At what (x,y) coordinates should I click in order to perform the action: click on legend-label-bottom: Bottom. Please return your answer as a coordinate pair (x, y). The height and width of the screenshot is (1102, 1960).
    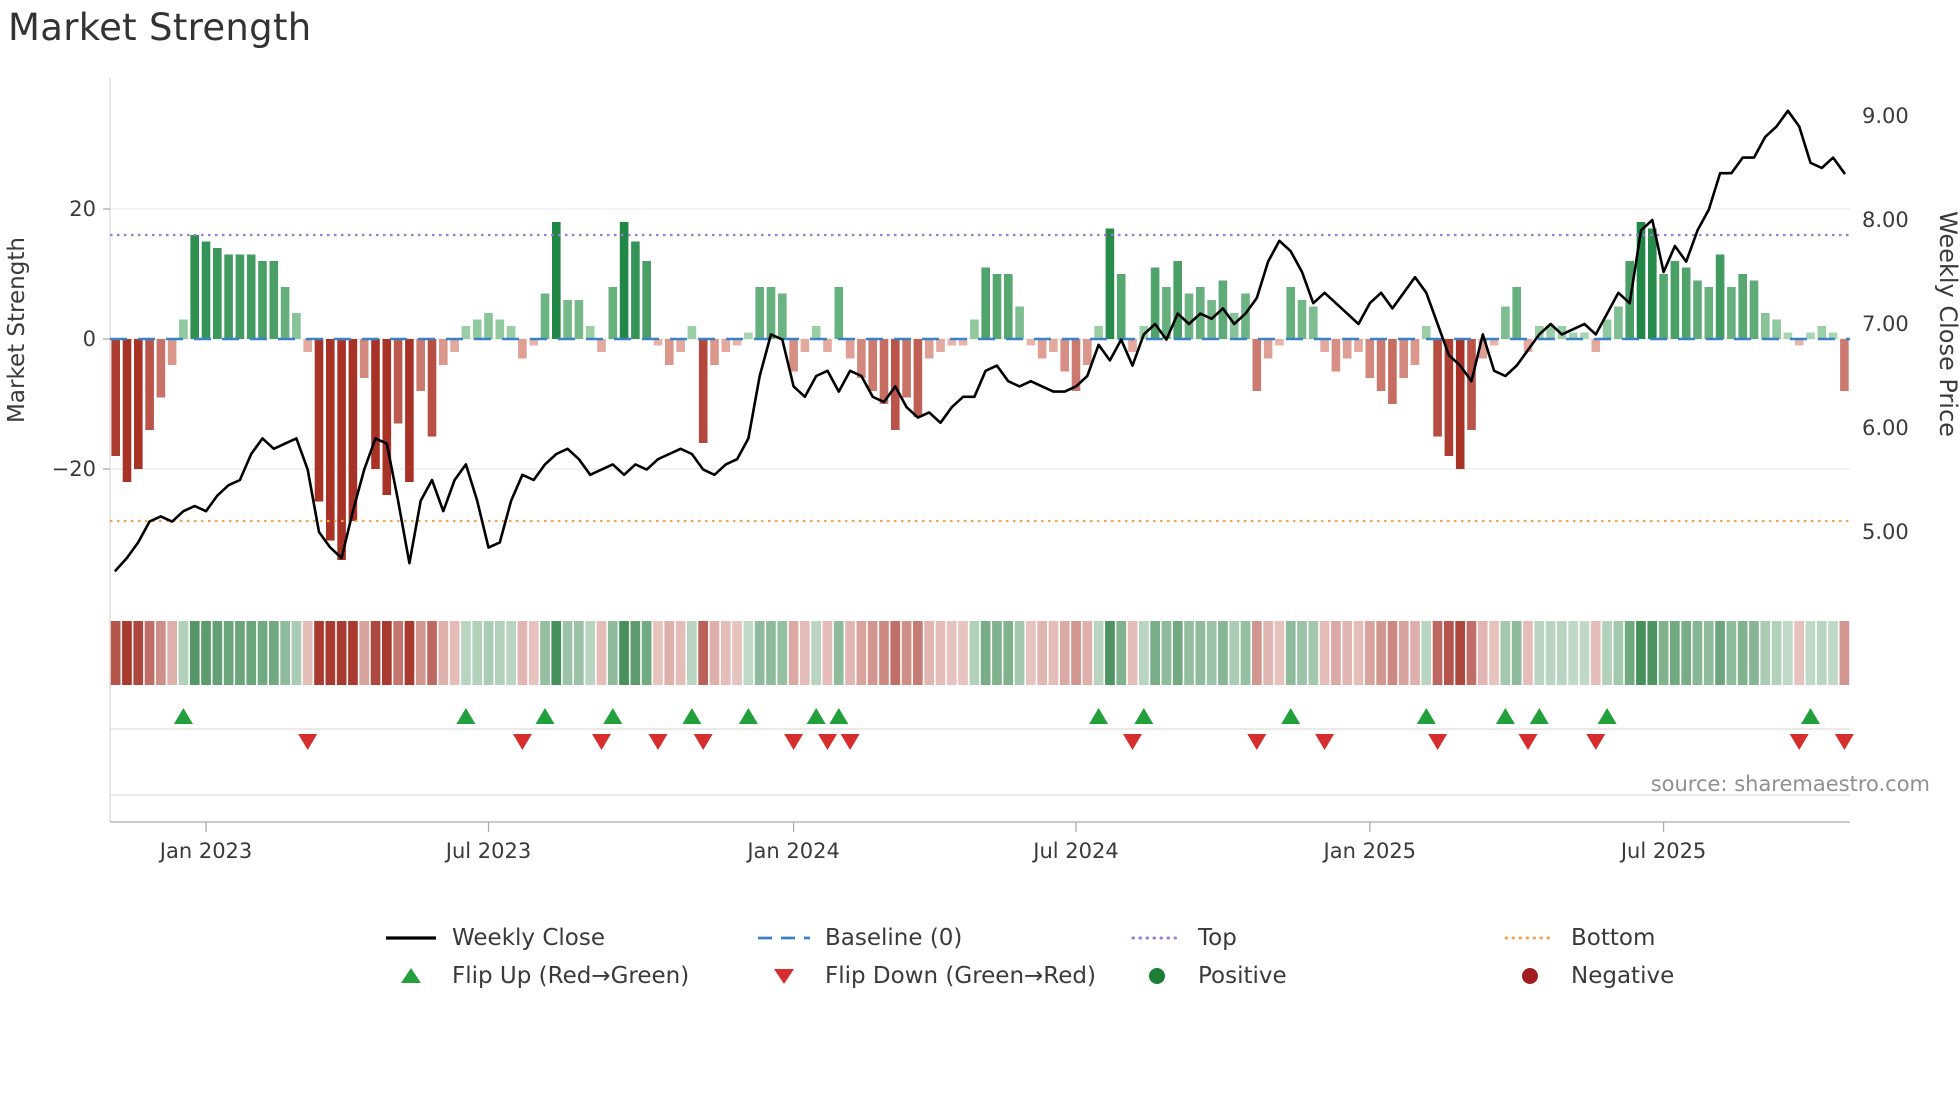
    Looking at the image, I should click on (1613, 938).